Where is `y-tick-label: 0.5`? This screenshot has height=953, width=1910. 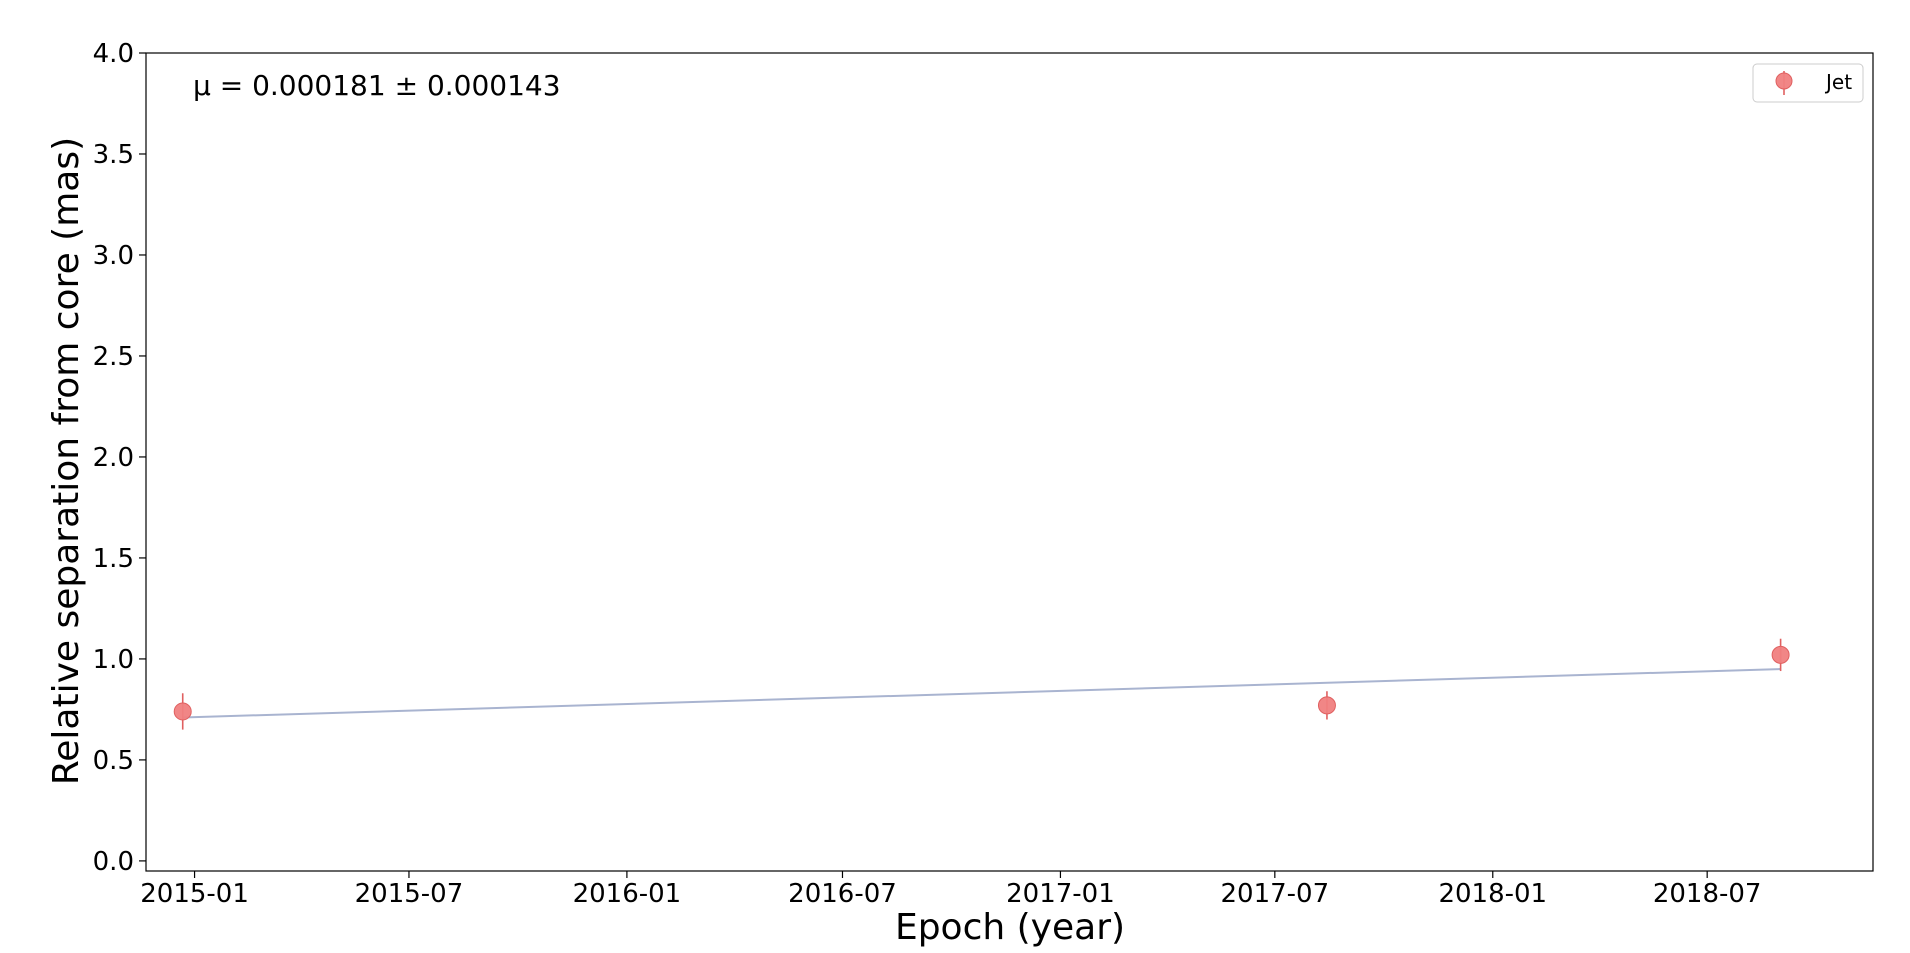 y-tick-label: 0.5 is located at coordinates (113, 761).